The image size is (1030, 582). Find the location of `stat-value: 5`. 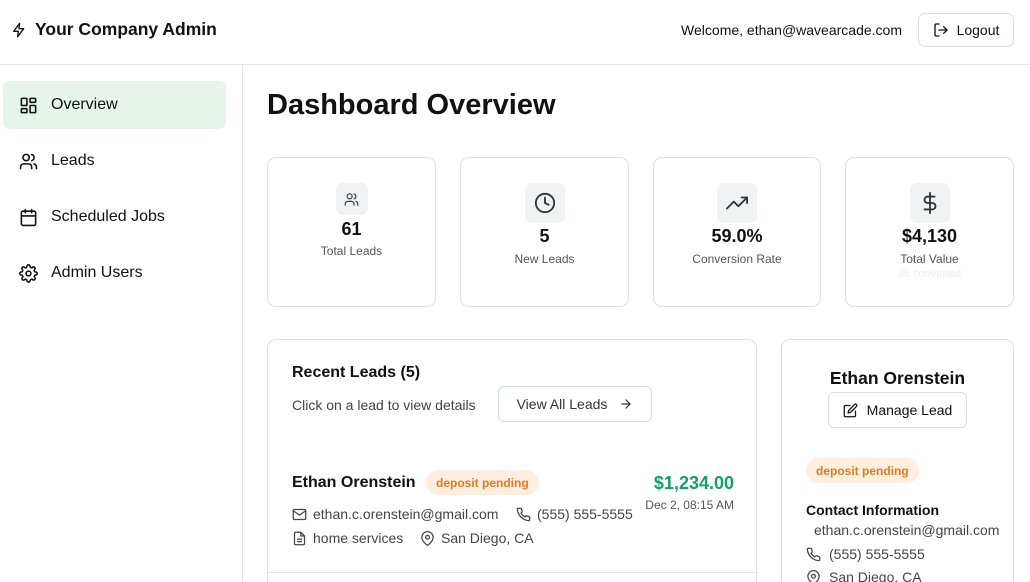

stat-value: 5 is located at coordinates (544, 236).